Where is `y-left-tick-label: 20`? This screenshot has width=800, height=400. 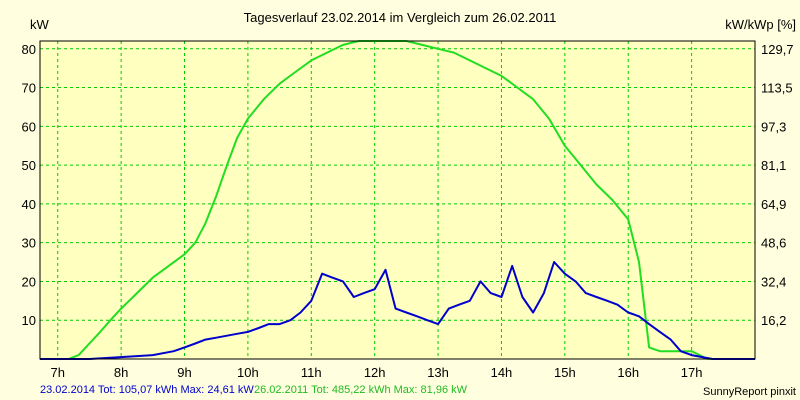
y-left-tick-label: 20 is located at coordinates (29, 281).